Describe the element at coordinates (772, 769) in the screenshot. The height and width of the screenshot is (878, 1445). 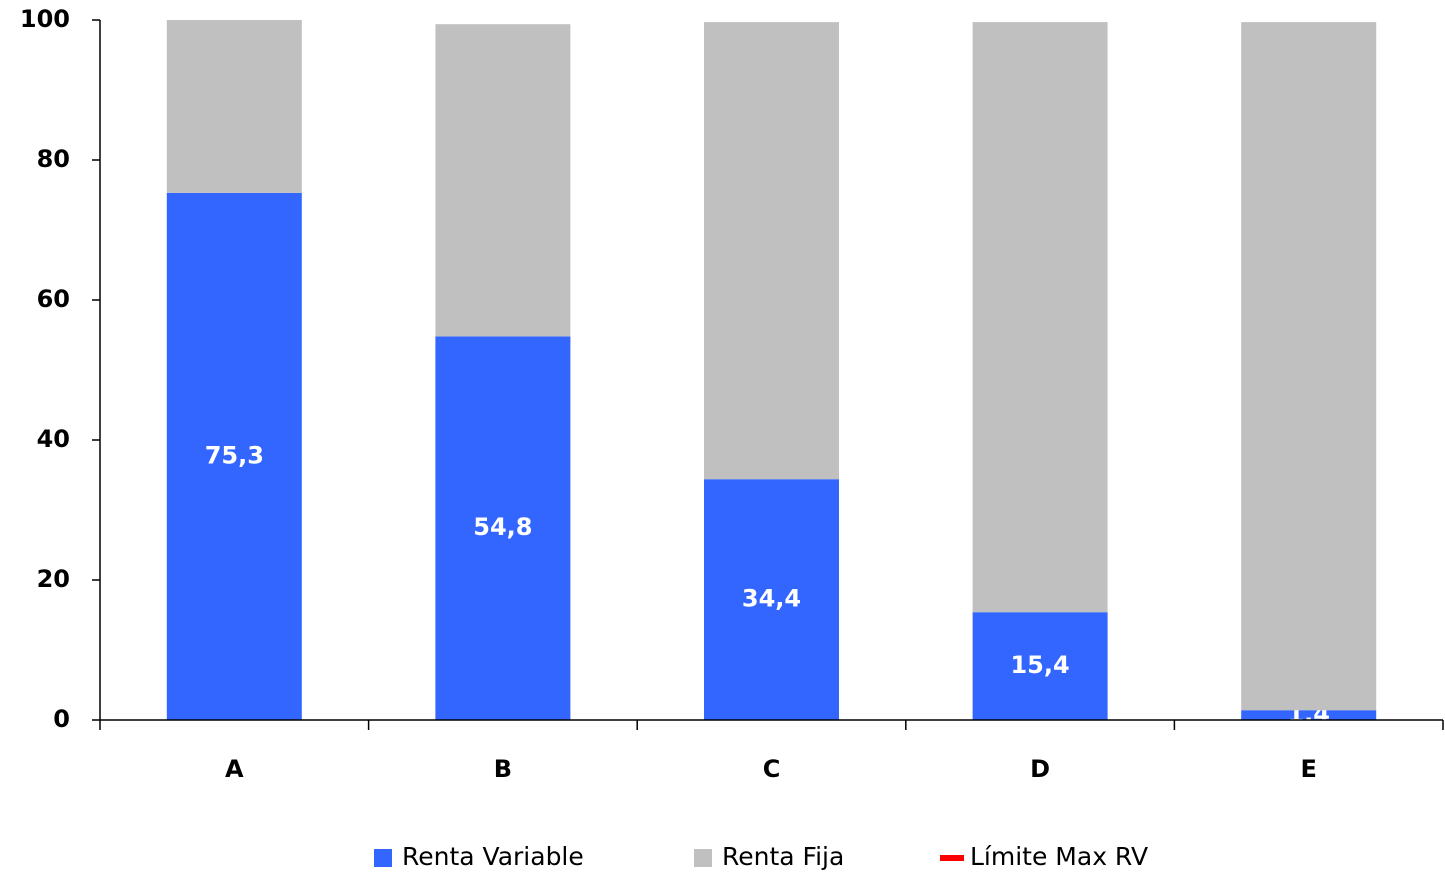
I see `x-tick-label: C` at that location.